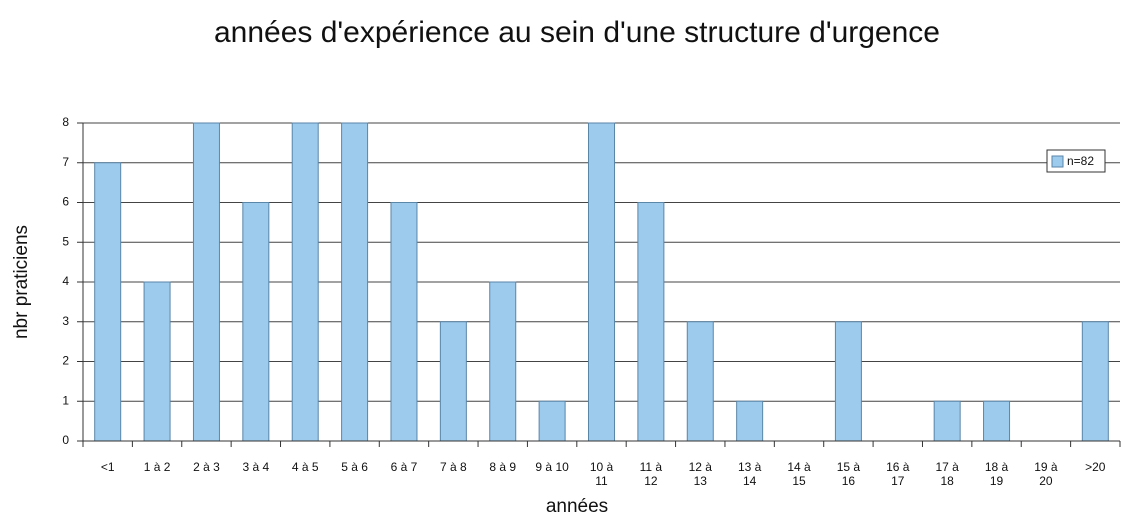 This screenshot has width=1123, height=518. Describe the element at coordinates (1046, 474) in the screenshot. I see `x-tick-label: 19 à 20` at that location.